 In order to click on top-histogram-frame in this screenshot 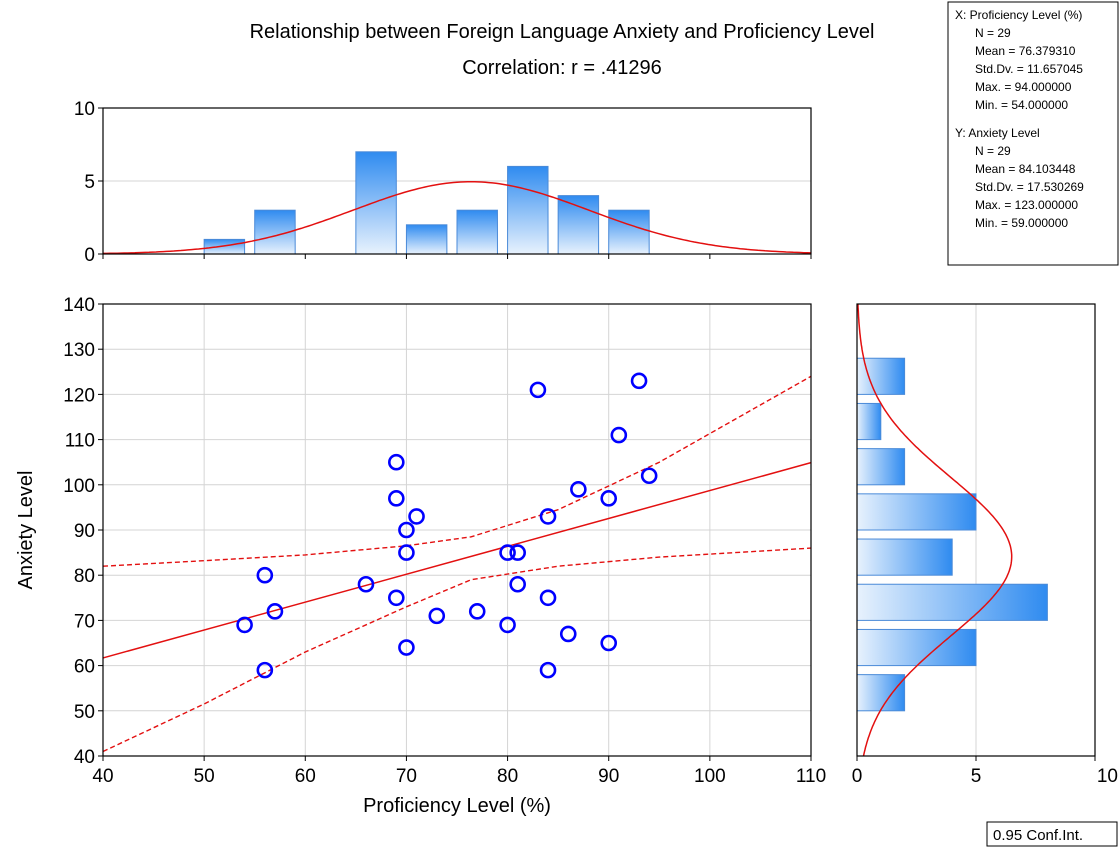, I will do `click(457, 181)`.